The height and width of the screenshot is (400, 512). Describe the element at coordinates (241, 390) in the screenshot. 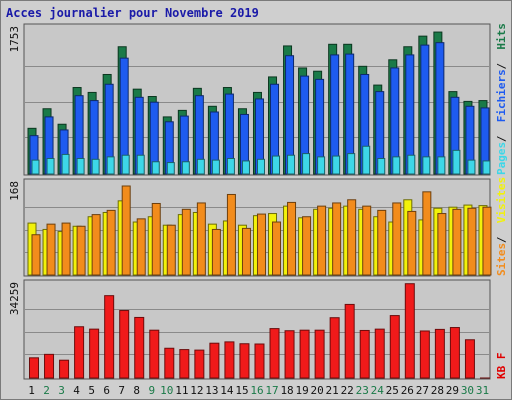

I see `x-tick-label: 15` at that location.